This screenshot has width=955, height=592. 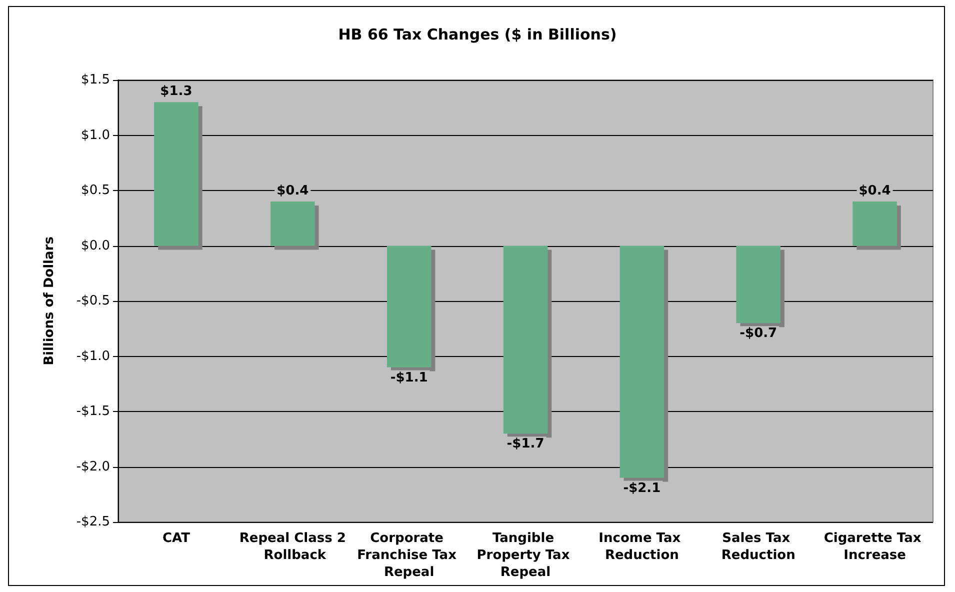 What do you see at coordinates (292, 547) in the screenshot?
I see `x-tick-label: Repeal Class 2 Rollback` at bounding box center [292, 547].